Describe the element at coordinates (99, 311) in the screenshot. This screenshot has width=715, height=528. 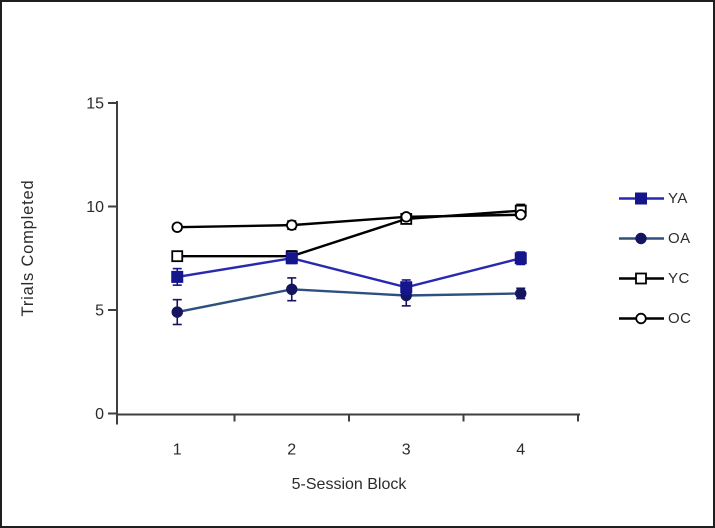
I see `y-tick-label: 5` at that location.